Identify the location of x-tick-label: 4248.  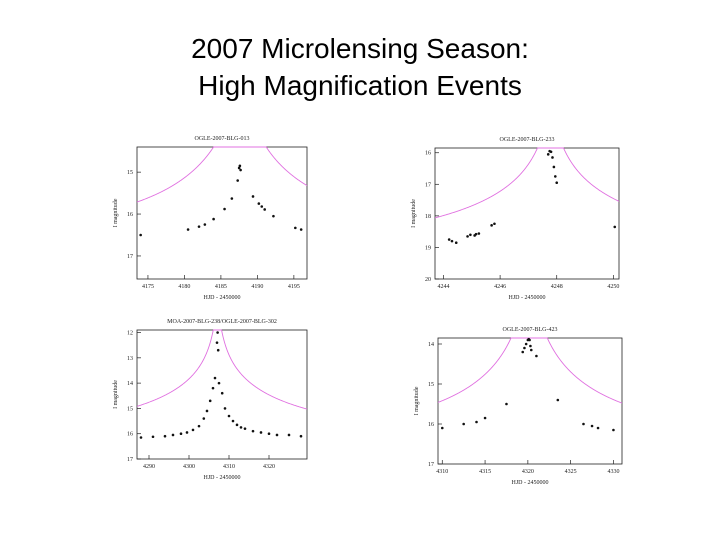
(557, 287).